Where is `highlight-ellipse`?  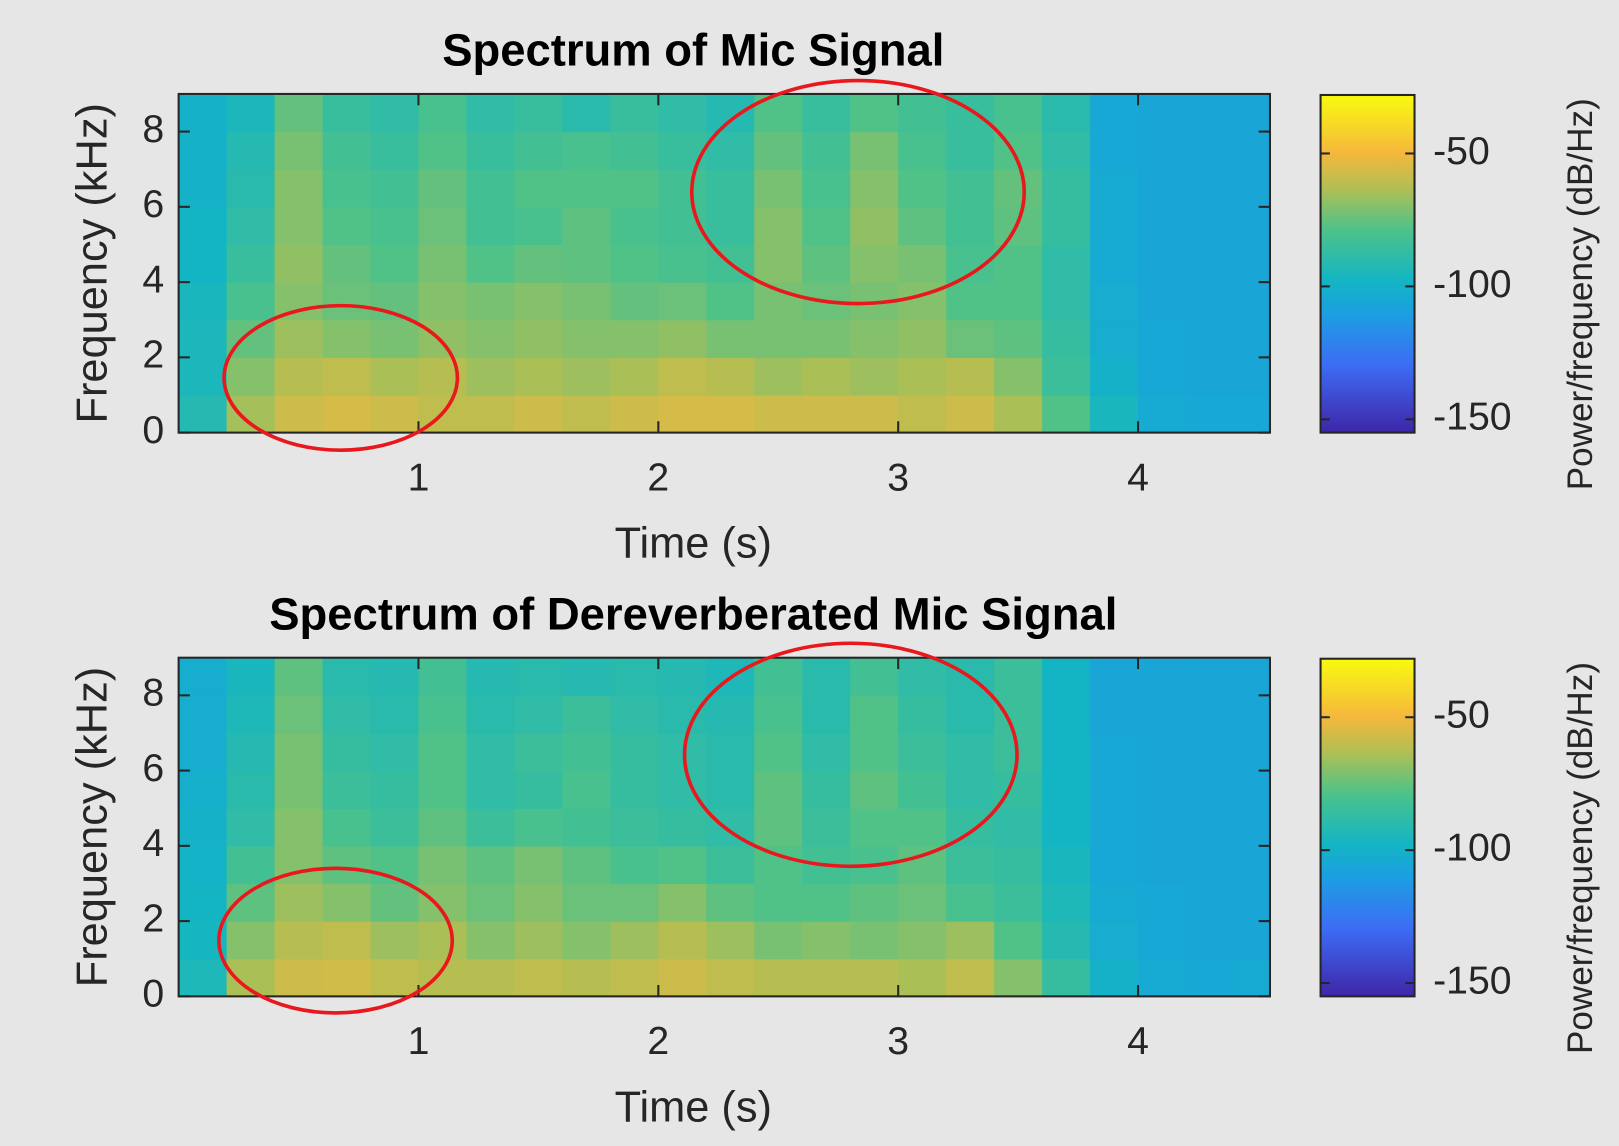
highlight-ellipse is located at coordinates (858, 192).